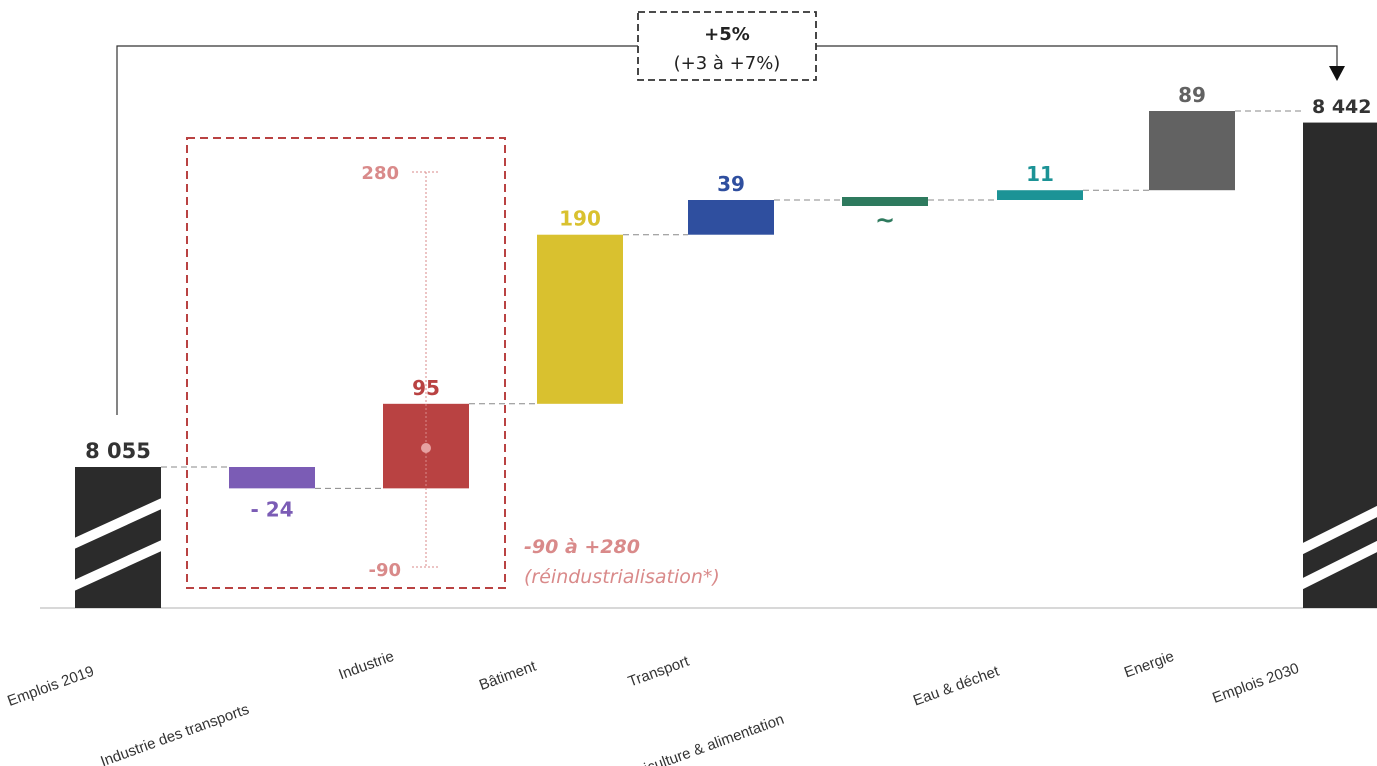 The image size is (1377, 766). What do you see at coordinates (659, 672) in the screenshot?
I see `category-label-5: Transport` at bounding box center [659, 672].